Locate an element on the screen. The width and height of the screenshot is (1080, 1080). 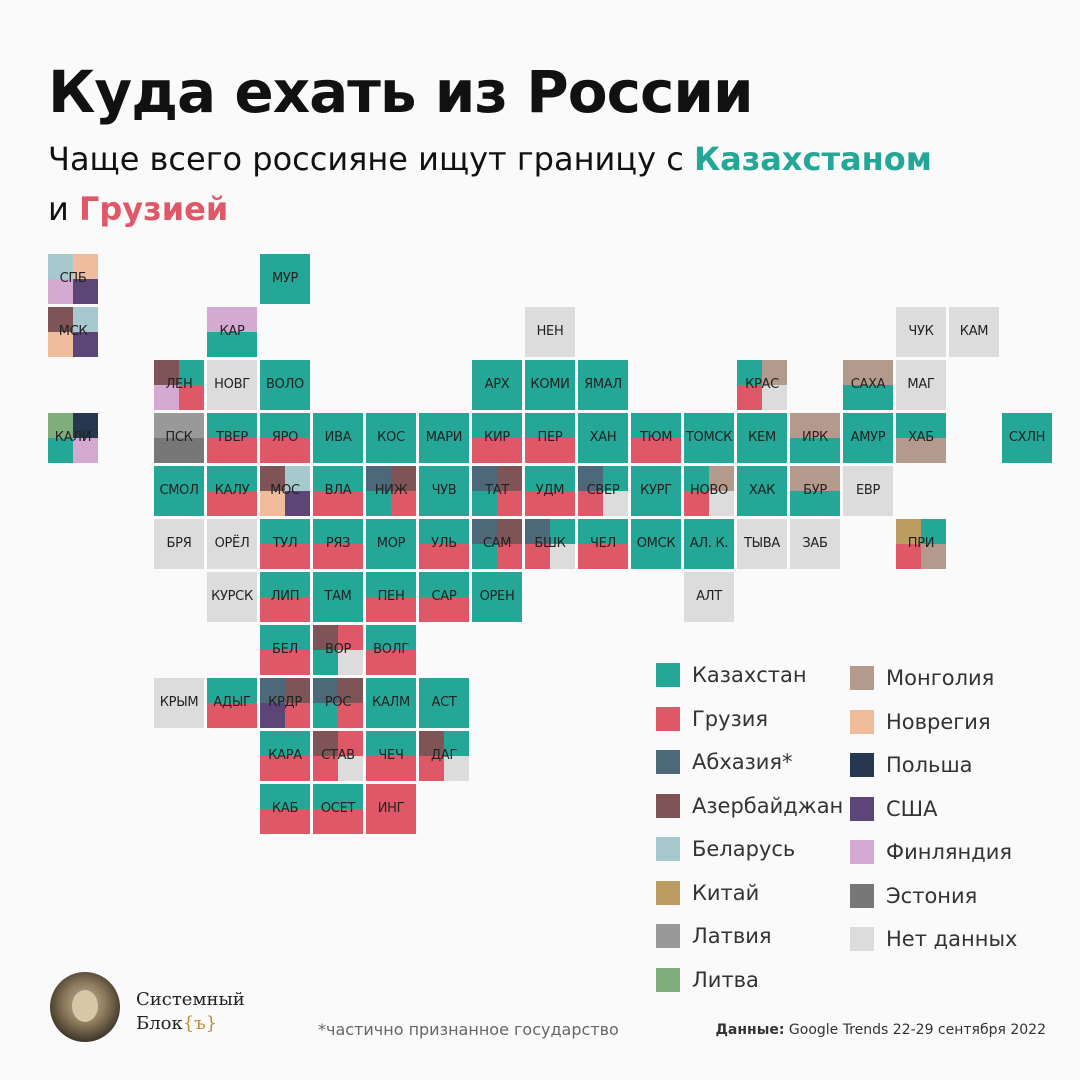
region-tile: САМ is located at coordinates (497, 544).